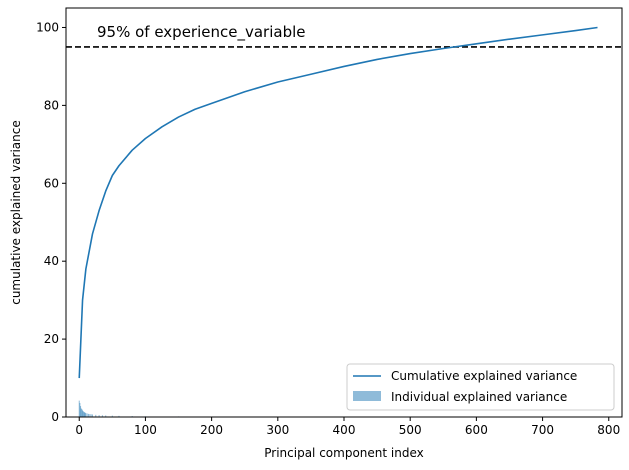 This screenshot has width=629, height=470. What do you see at coordinates (484, 376) in the screenshot?
I see `legend-label-cumulative: Cumulative explained variance` at bounding box center [484, 376].